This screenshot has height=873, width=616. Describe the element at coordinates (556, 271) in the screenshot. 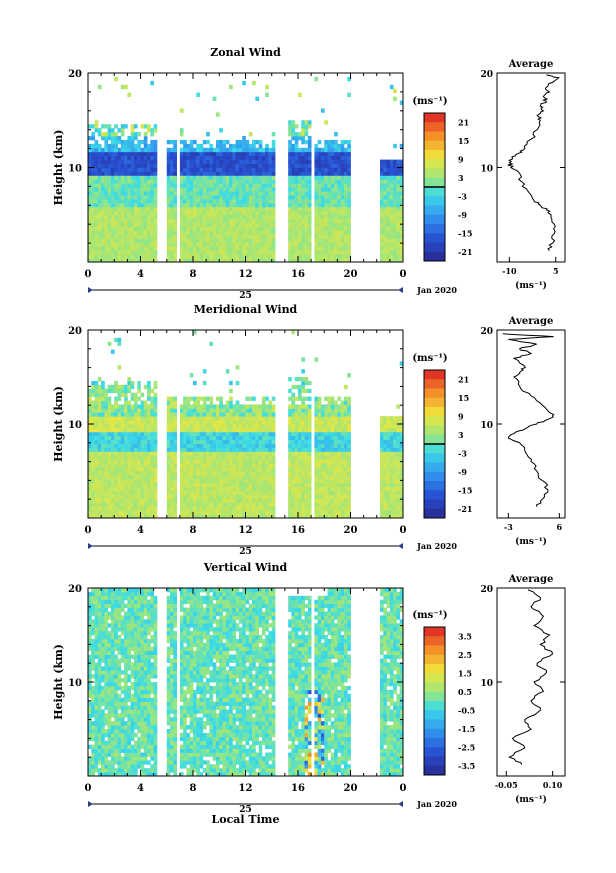

I see `profile-x-tick-label: 5` at that location.